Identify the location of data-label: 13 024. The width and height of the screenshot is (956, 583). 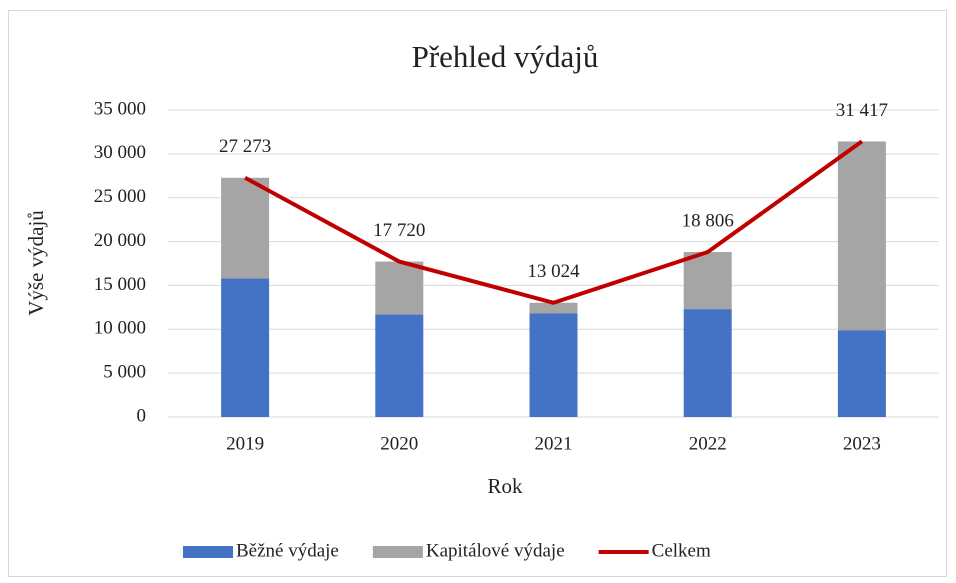
(553, 271).